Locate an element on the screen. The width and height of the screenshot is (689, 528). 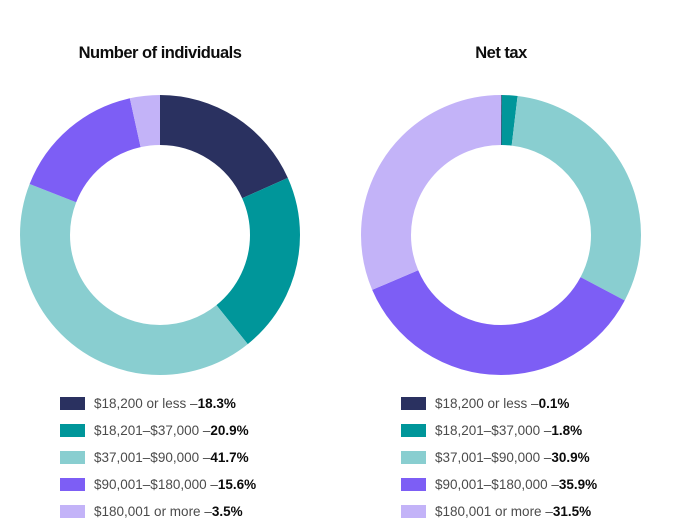
legend-value: 20.9% is located at coordinates (229, 430).